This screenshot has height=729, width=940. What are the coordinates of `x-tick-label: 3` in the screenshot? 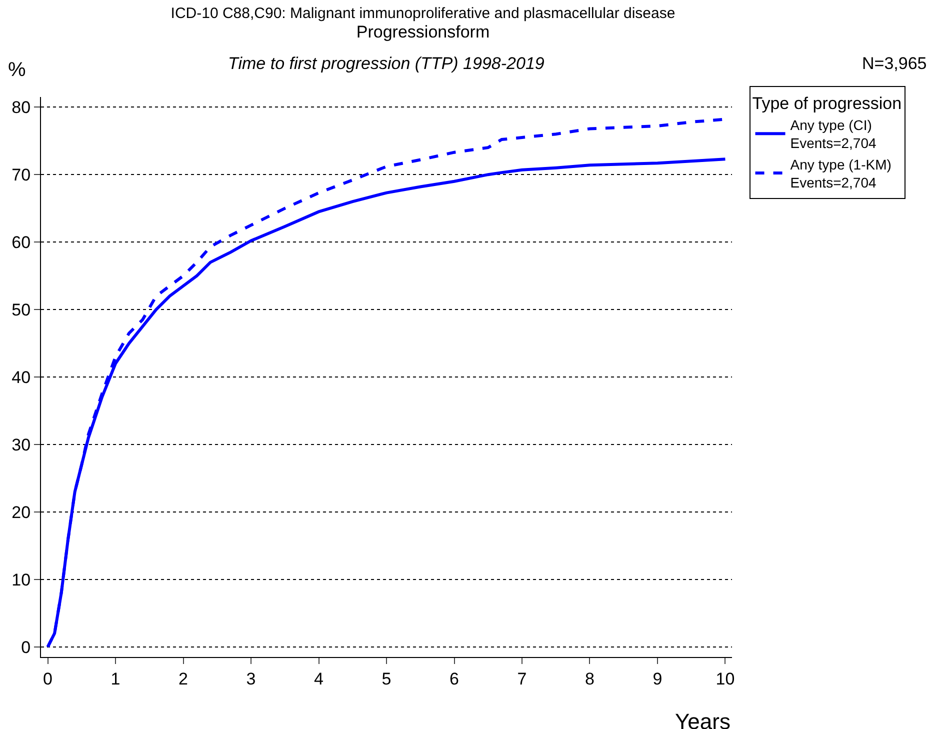 It's located at (251, 678).